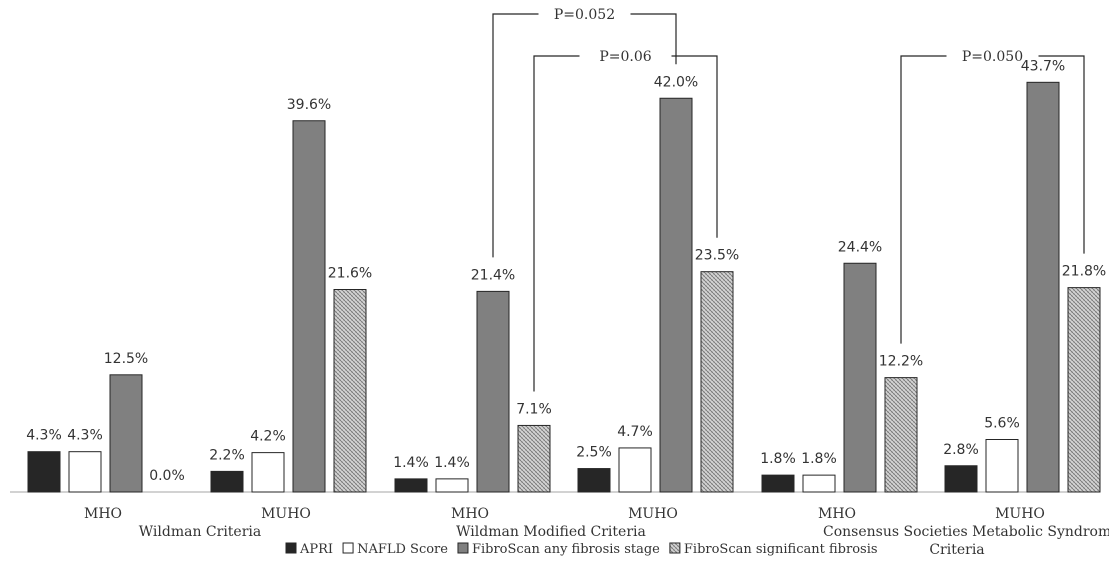  Describe the element at coordinates (676, 82) in the screenshot. I see `data-label: 42.0%` at that location.